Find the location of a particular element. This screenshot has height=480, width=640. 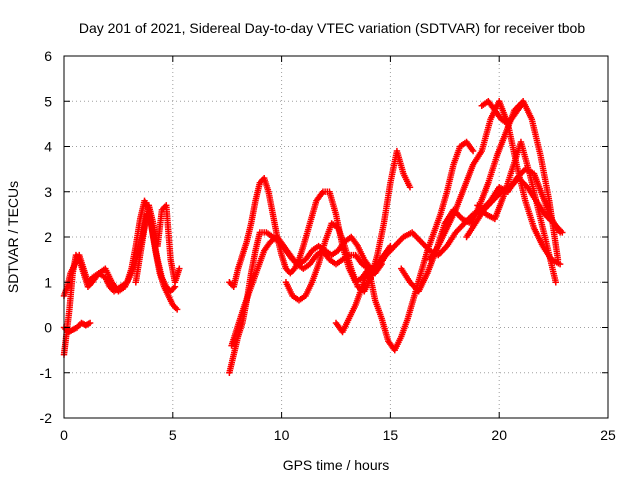

y-axis-label: SDTVAR / TECUs is located at coordinates (13, 237).